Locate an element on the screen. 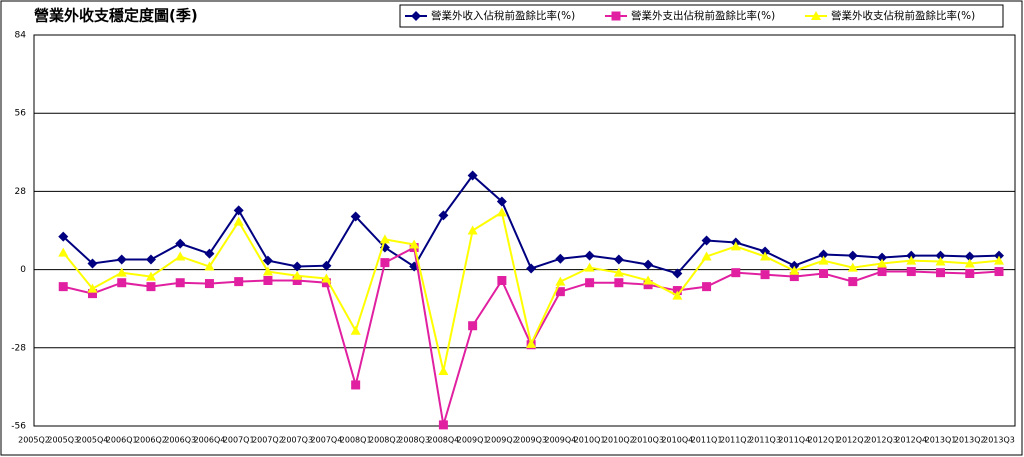 Image resolution: width=1024 pixels, height=457 pixels. legend-label: 營業外收入佔稅前盈餘比率(%) is located at coordinates (503, 15).